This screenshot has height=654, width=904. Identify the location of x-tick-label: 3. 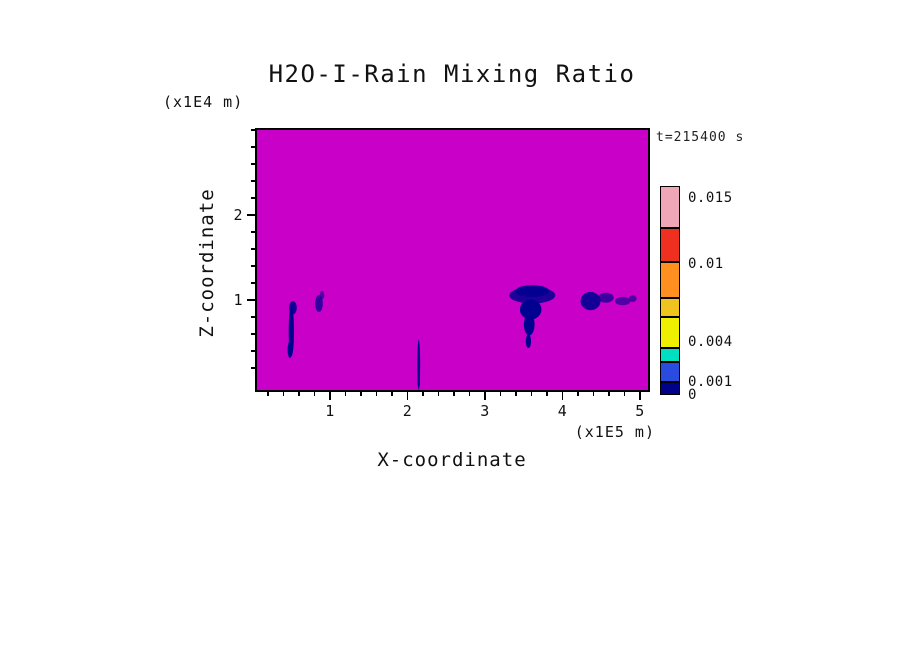
(485, 411).